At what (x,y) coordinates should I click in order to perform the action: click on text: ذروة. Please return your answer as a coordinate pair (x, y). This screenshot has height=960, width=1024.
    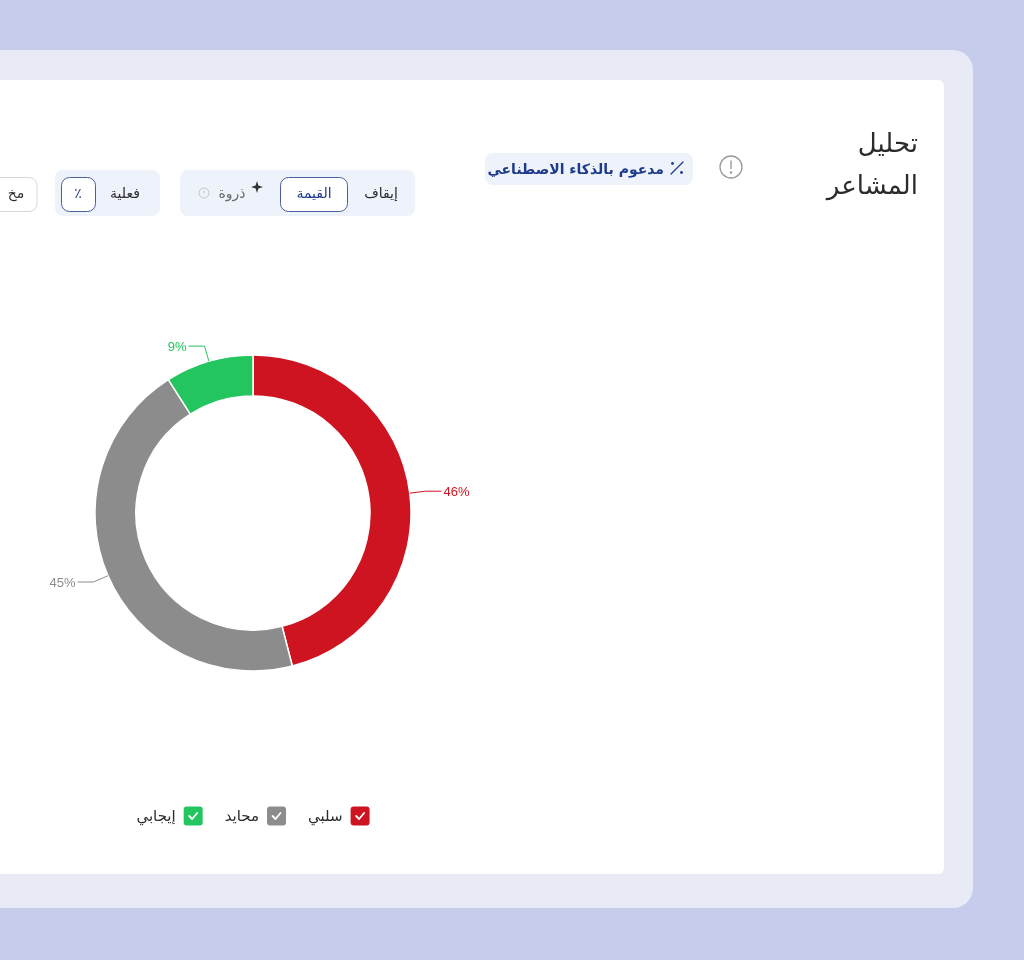
    Looking at the image, I should click on (232, 193).